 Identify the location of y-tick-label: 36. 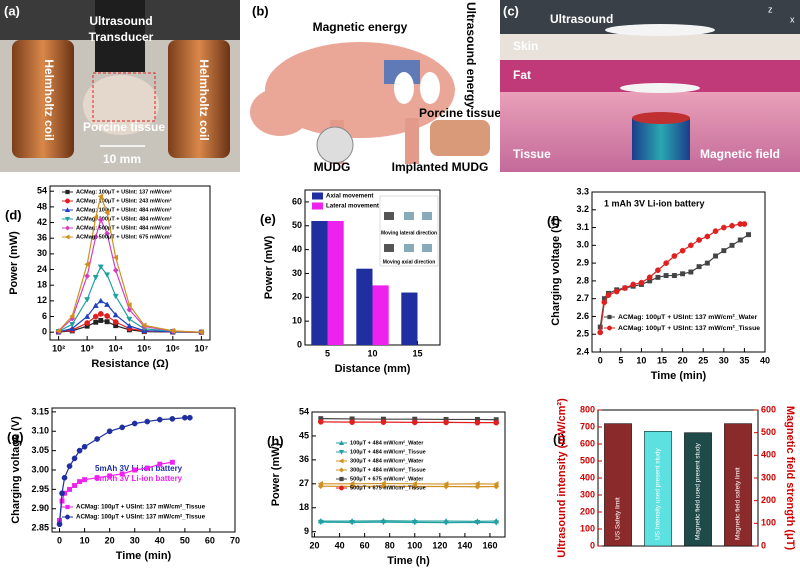
(42, 238).